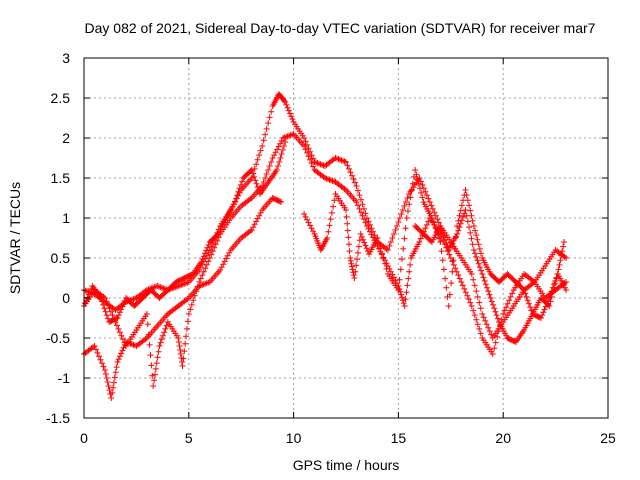 This screenshot has width=640, height=480. What do you see at coordinates (61, 258) in the screenshot?
I see `y-tick-label: 0.5` at bounding box center [61, 258].